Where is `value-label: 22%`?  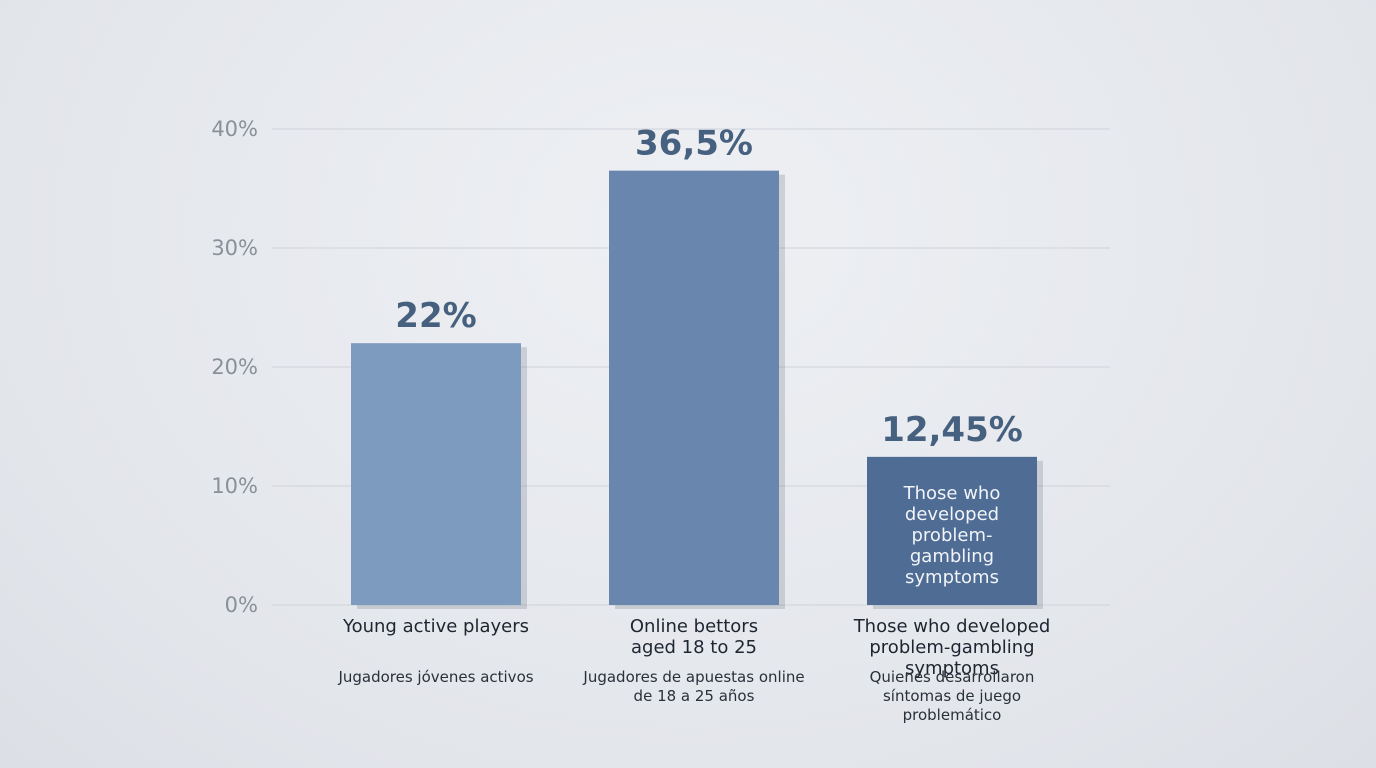
value-label: 22% is located at coordinates (435, 316).